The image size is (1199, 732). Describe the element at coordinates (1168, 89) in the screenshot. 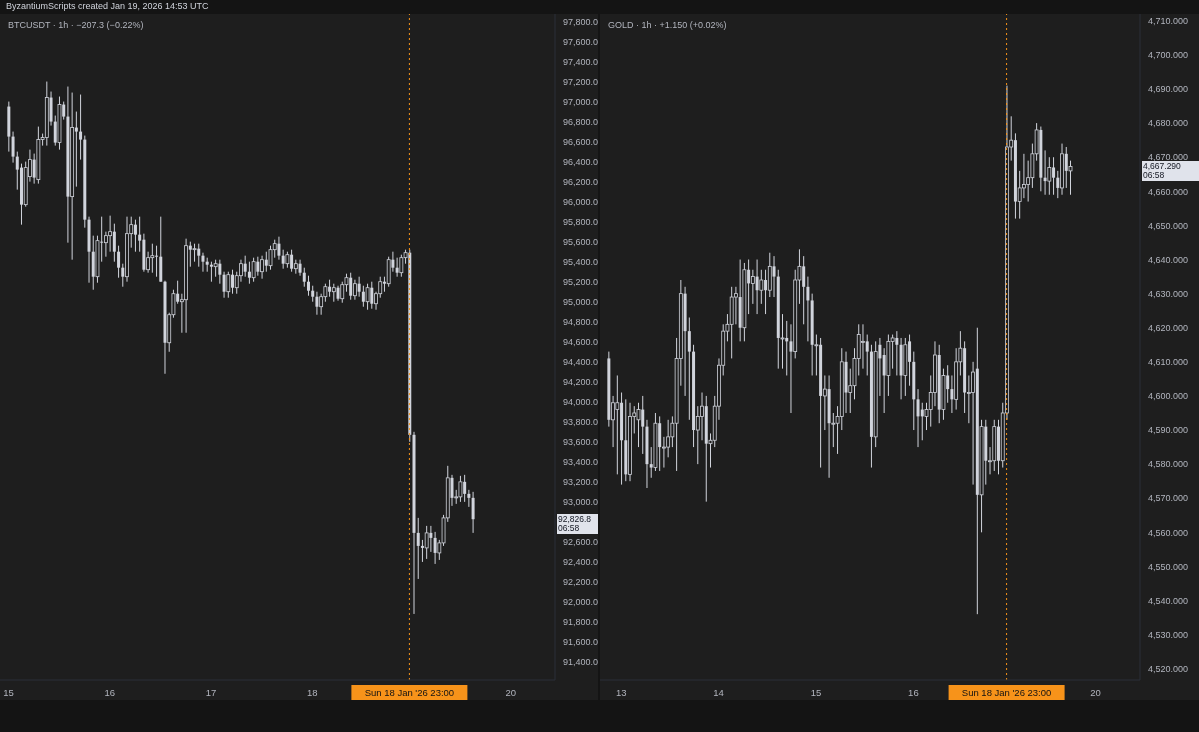

I see `y-tick-label: 4,690.000` at that location.